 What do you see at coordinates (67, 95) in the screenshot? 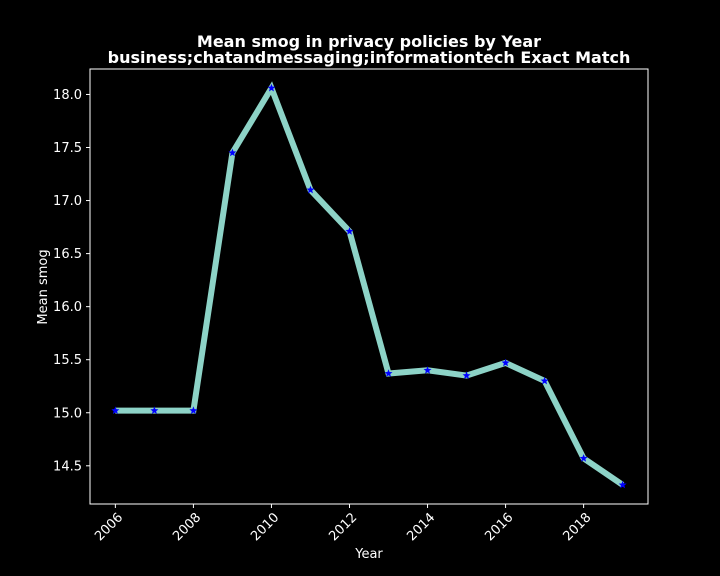
I see `y-tick-label: 18.0` at bounding box center [67, 95].